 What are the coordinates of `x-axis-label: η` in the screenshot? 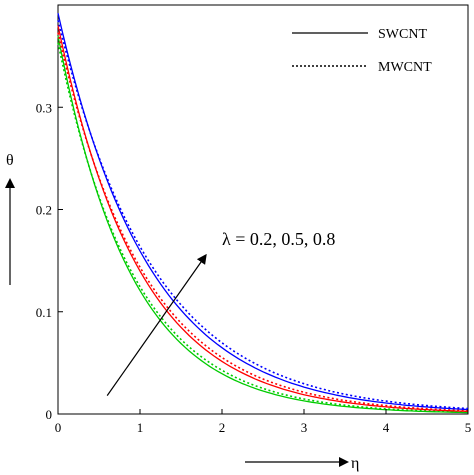 It's located at (355, 463).